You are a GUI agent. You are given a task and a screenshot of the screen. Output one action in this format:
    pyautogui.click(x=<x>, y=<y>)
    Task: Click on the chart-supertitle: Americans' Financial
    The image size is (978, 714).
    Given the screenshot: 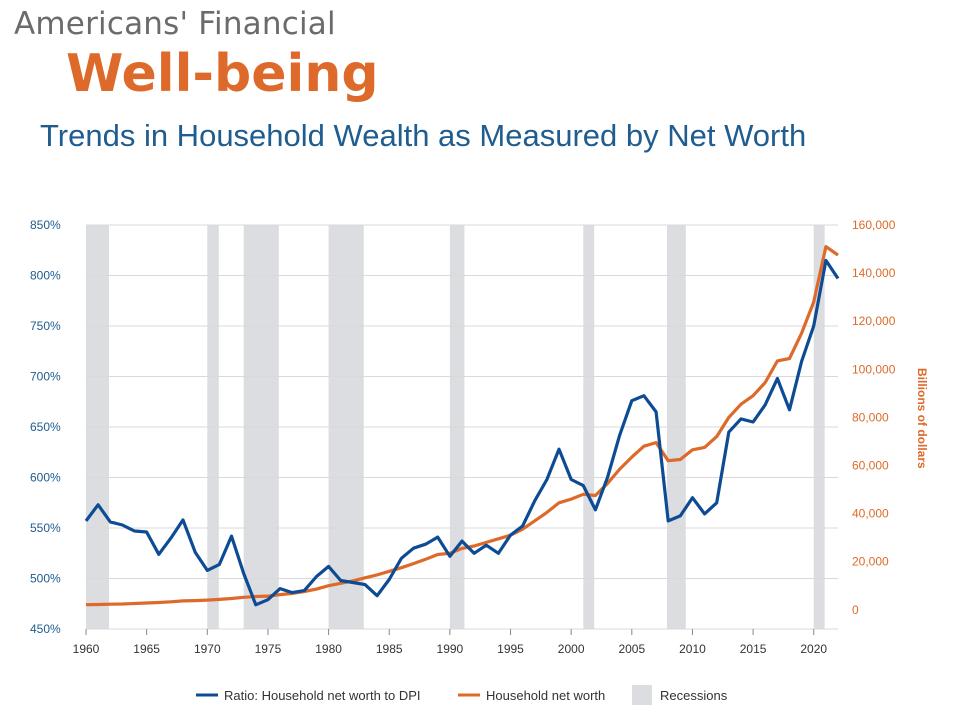 What is the action you would take?
    pyautogui.click(x=175, y=24)
    